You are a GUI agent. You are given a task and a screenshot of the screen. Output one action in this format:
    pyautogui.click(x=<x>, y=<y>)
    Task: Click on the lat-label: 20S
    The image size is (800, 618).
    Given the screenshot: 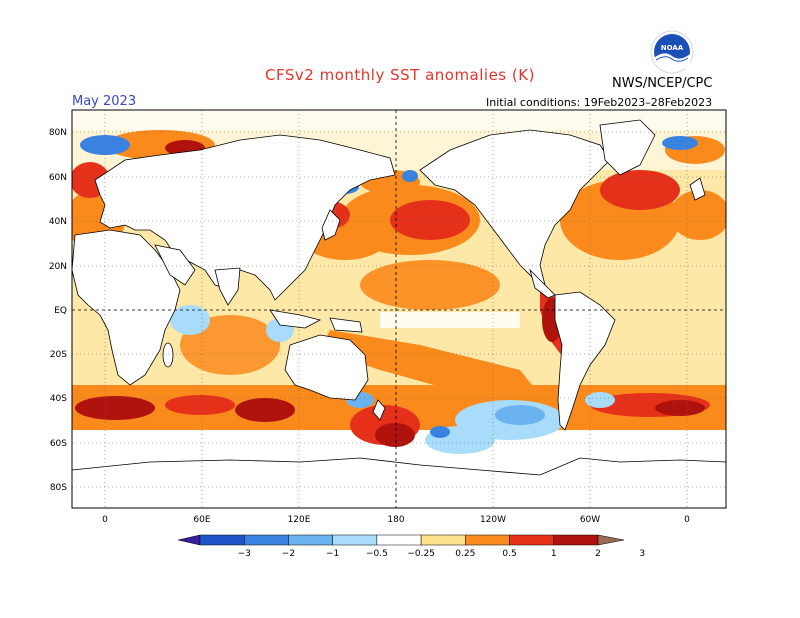 What is the action you would take?
    pyautogui.click(x=58, y=355)
    